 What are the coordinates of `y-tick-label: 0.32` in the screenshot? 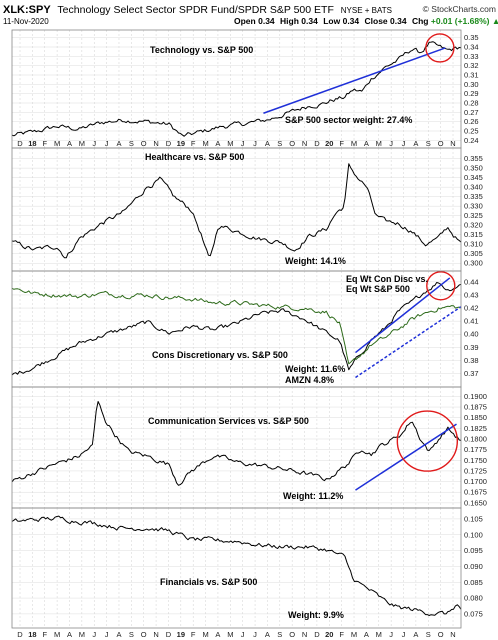 It's located at (471, 65).